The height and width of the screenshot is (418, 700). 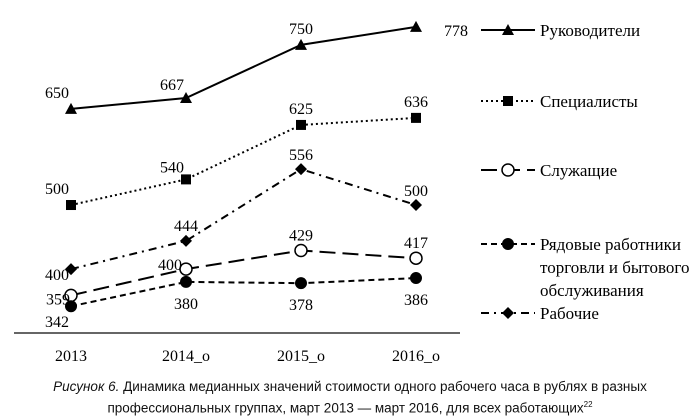 What do you see at coordinates (456, 31) in the screenshot?
I see `data-label: 778` at bounding box center [456, 31].